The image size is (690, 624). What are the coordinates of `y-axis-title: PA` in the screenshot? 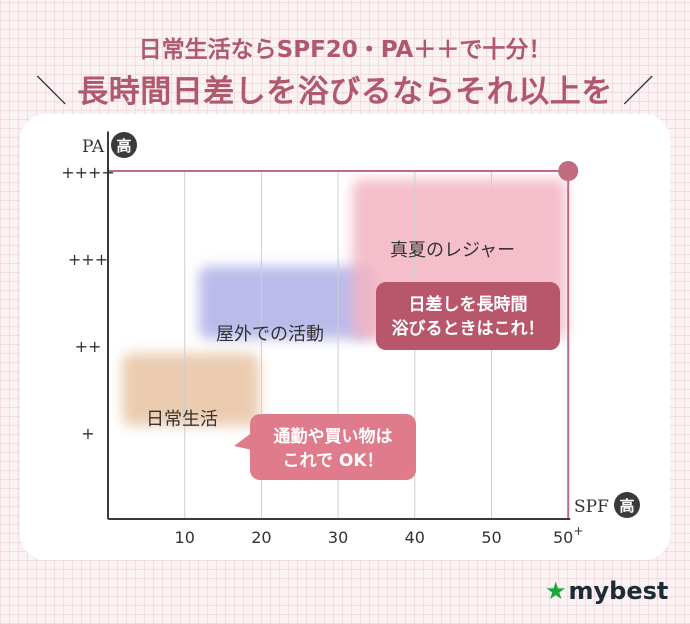 It's located at (93, 147).